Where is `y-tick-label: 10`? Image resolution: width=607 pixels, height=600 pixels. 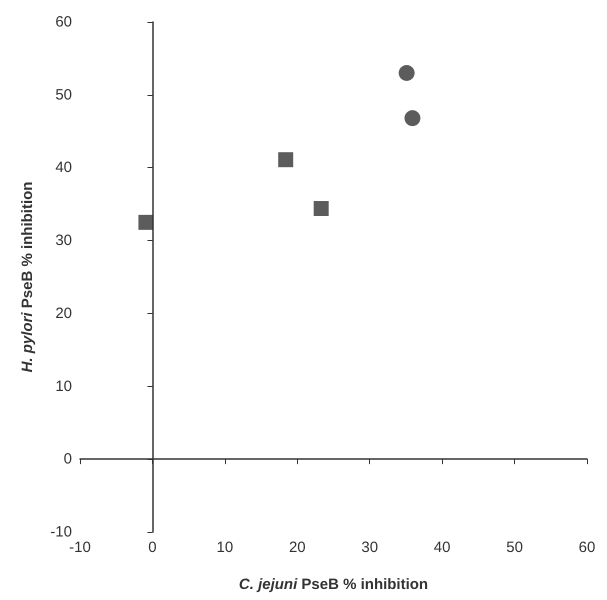 y-tick-label: 10 is located at coordinates (63, 386).